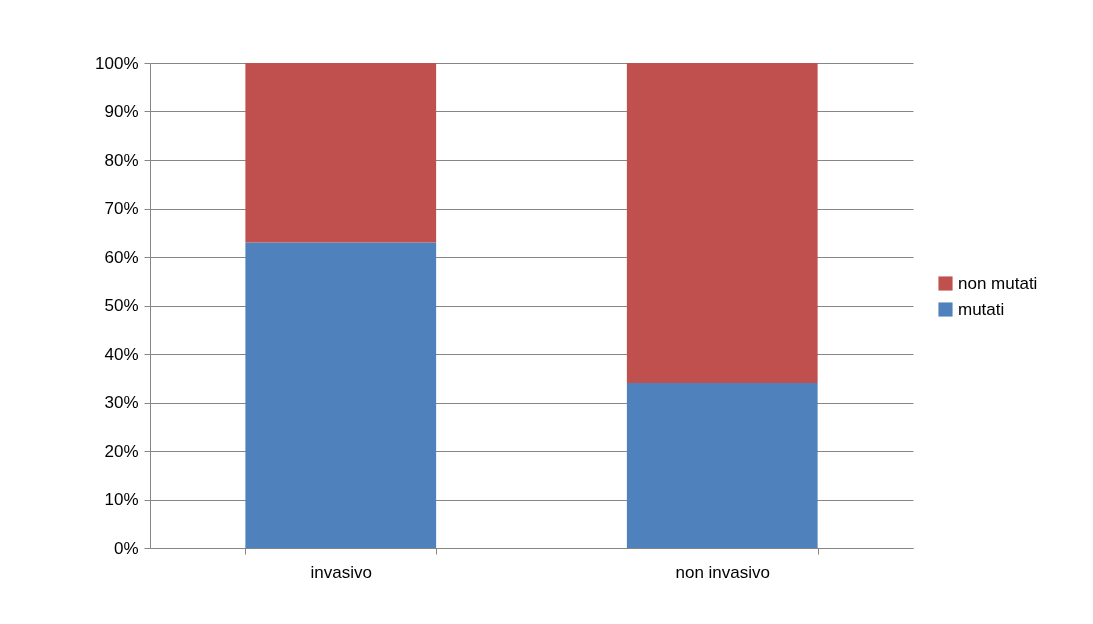 The width and height of the screenshot is (1093, 624). I want to click on y-tick-label: 60%, so click(121, 257).